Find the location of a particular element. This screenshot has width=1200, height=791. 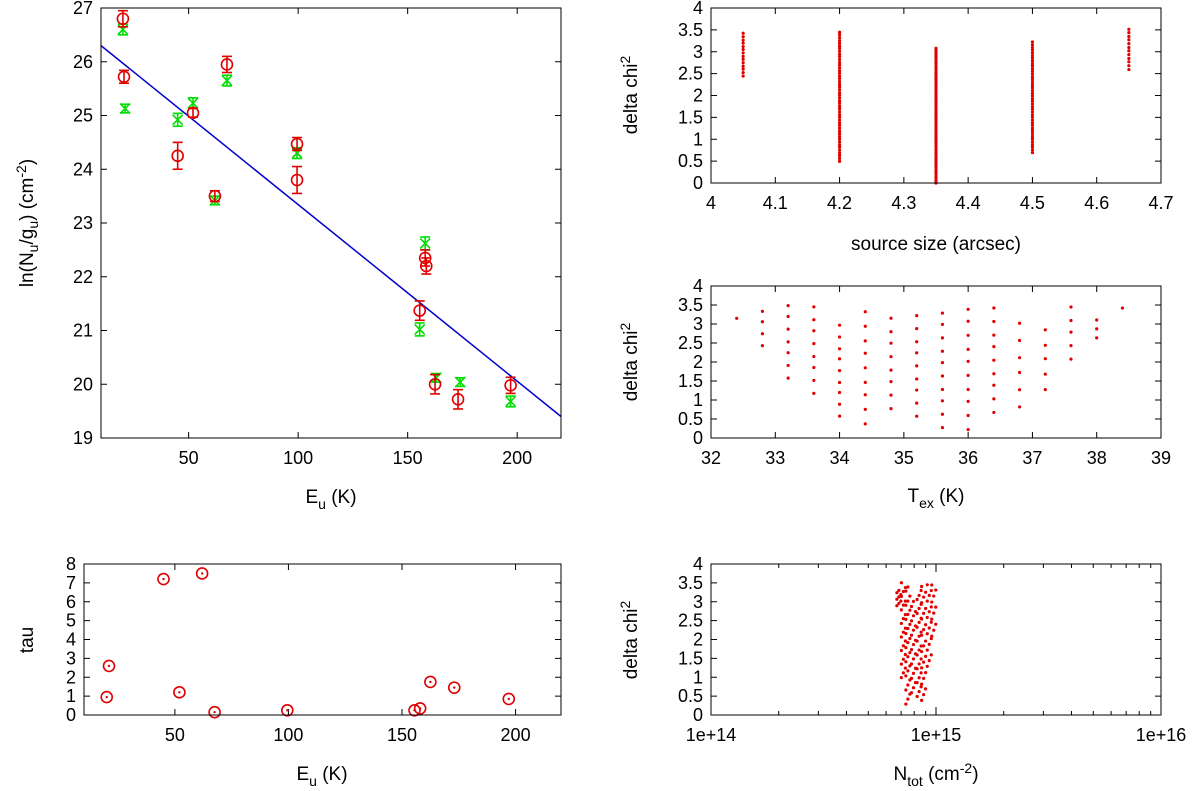

y-tick-label: 4 is located at coordinates (698, 564).